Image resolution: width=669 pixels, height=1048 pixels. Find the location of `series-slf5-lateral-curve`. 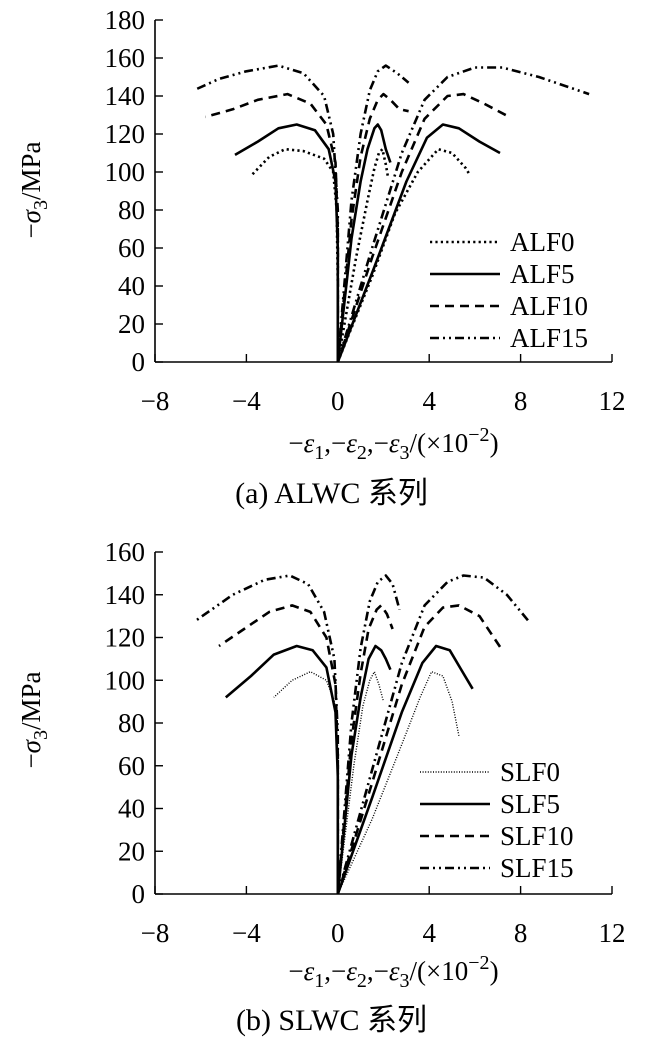

series-slf5-lateral-curve is located at coordinates (282, 769).